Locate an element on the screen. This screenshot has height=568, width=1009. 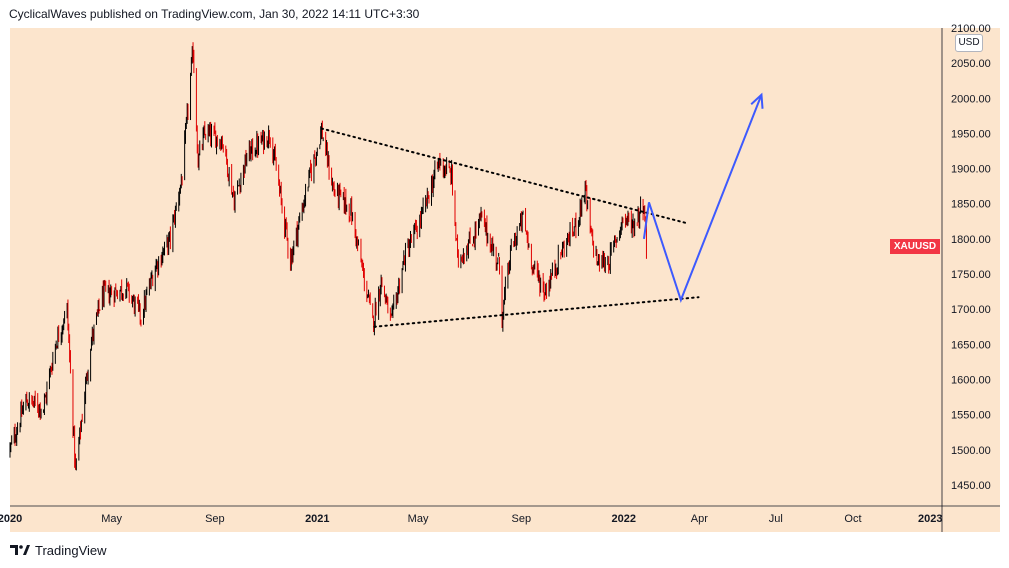
projection-layer is located at coordinates (703, 197).